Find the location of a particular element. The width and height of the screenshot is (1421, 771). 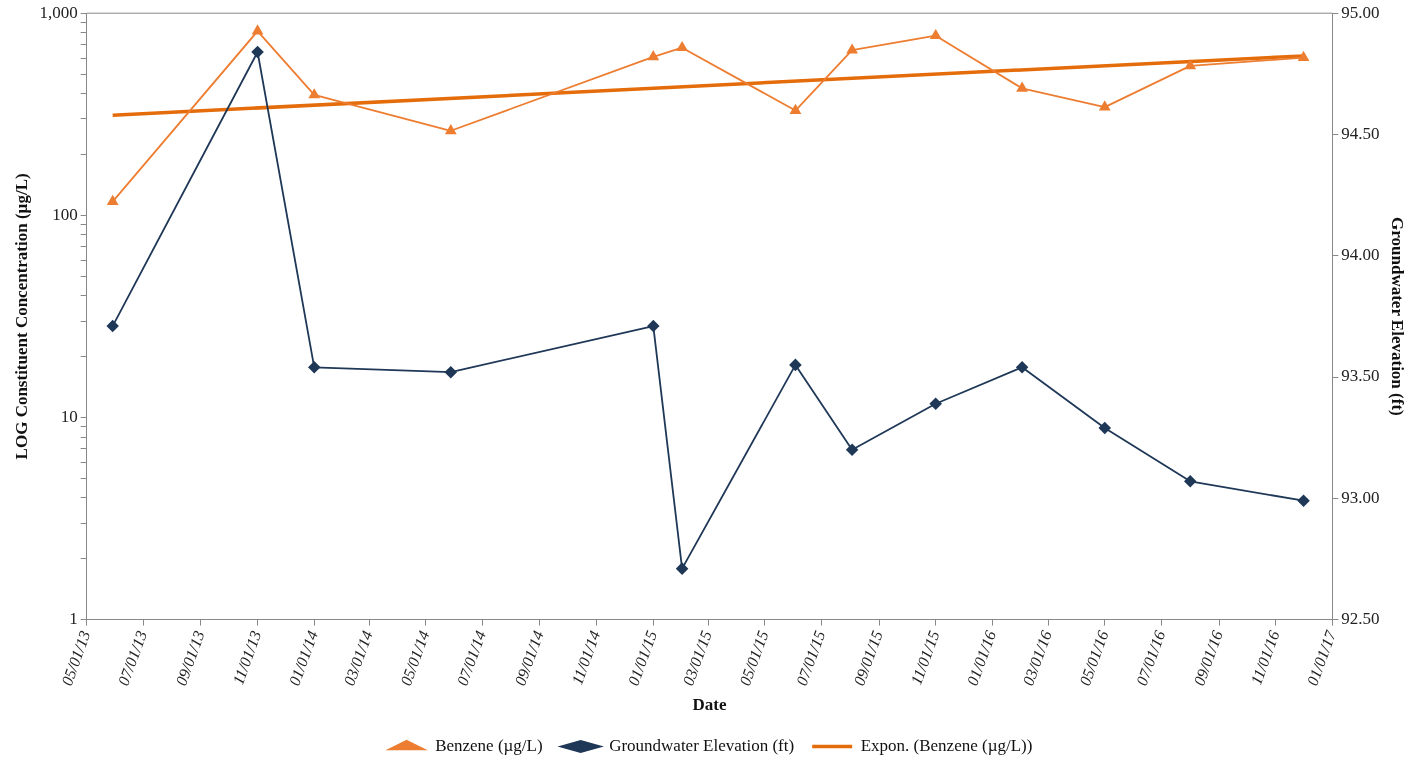

x-tick-label: 09/01/13 is located at coordinates (190, 658).